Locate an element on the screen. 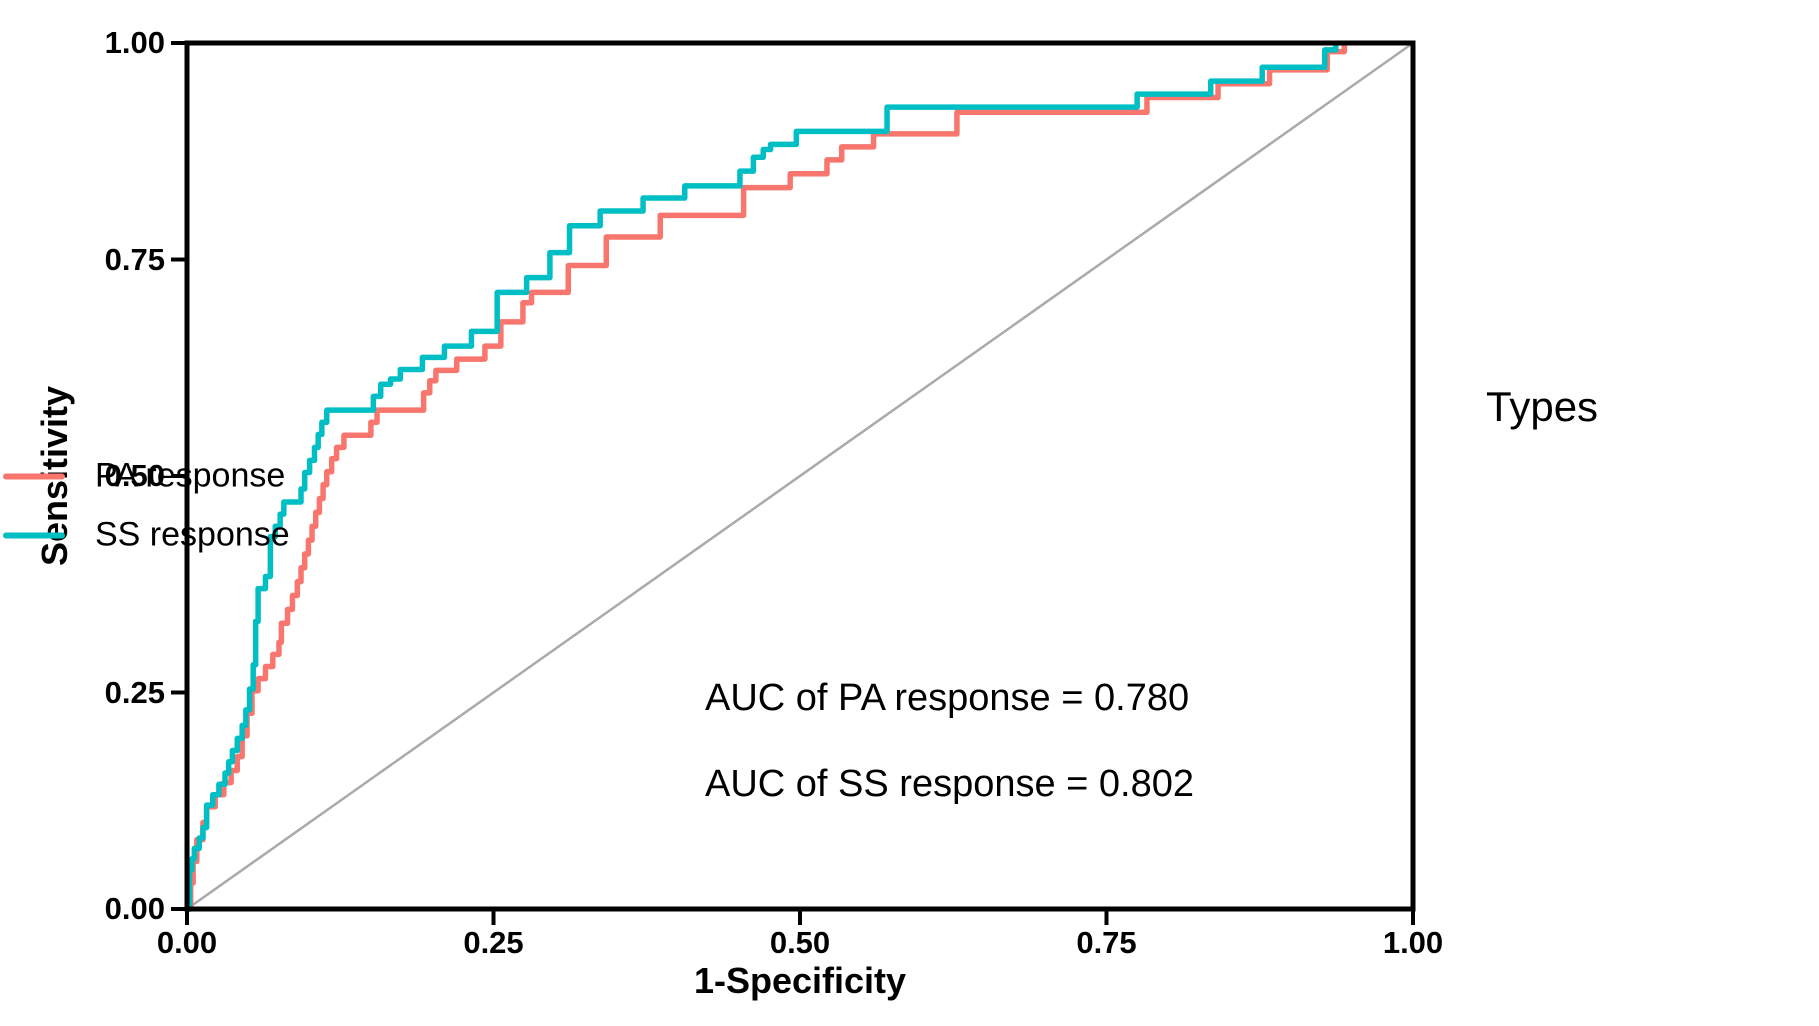 The width and height of the screenshot is (1819, 1026). ss-response-line-swatch is located at coordinates (34, 535).